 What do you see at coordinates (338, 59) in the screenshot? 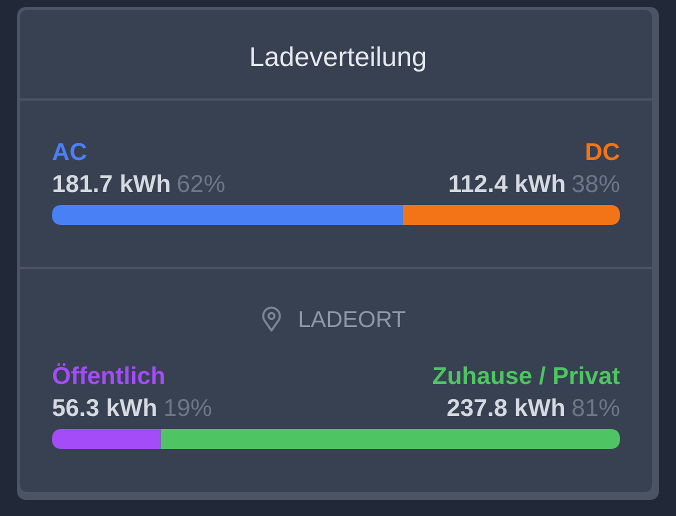
I see `chart-title: Ladeverteilung` at bounding box center [338, 59].